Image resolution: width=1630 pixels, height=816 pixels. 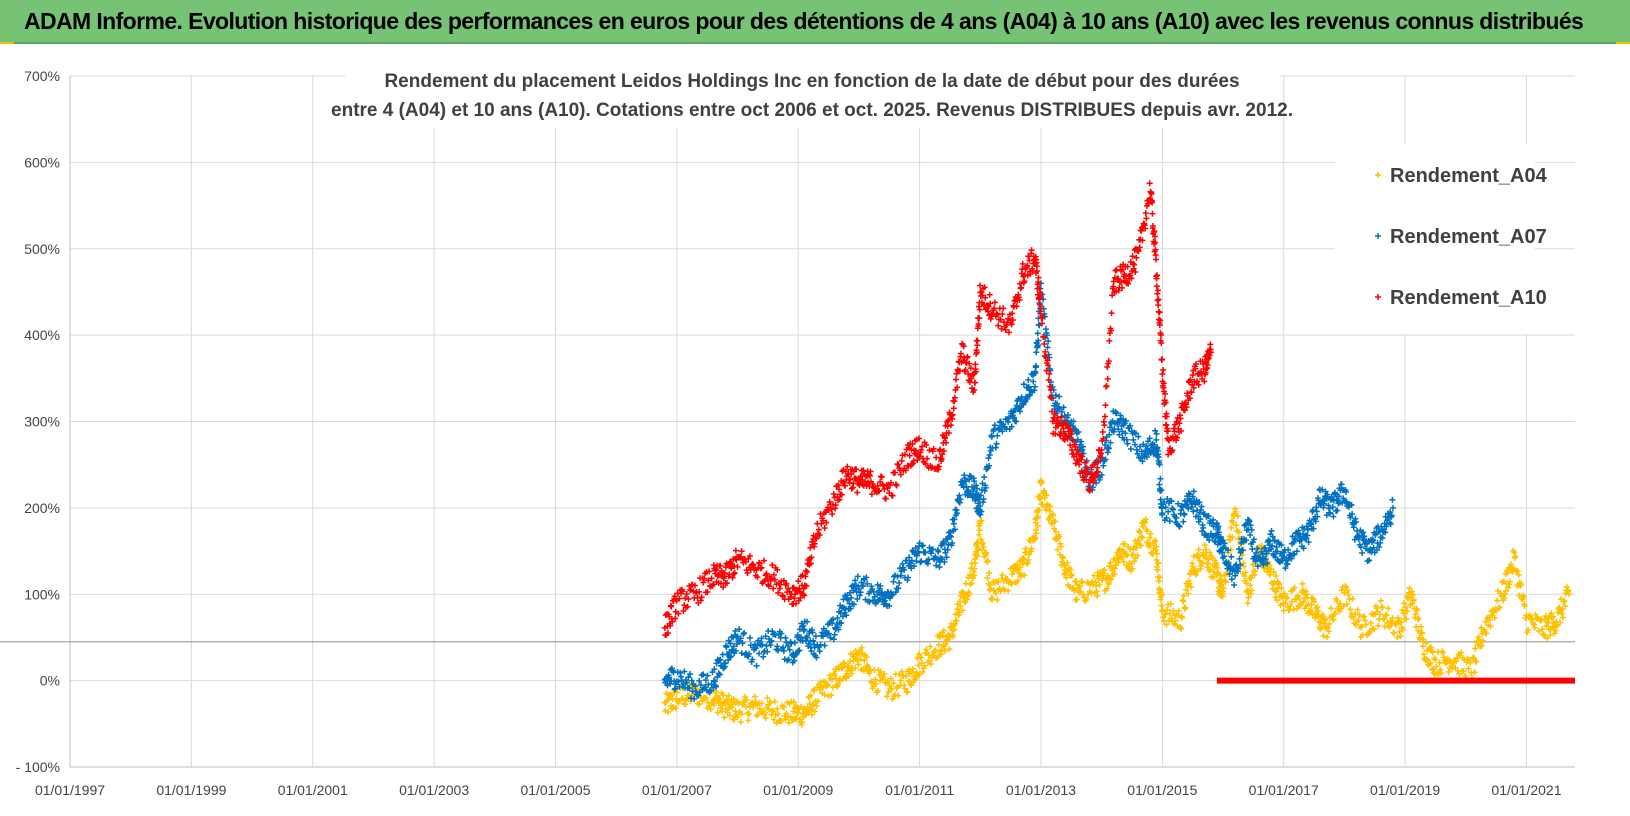 What do you see at coordinates (1441, 239) in the screenshot?
I see `legend: Rendement_A04 Rendement_A07 Rendement_A10` at bounding box center [1441, 239].